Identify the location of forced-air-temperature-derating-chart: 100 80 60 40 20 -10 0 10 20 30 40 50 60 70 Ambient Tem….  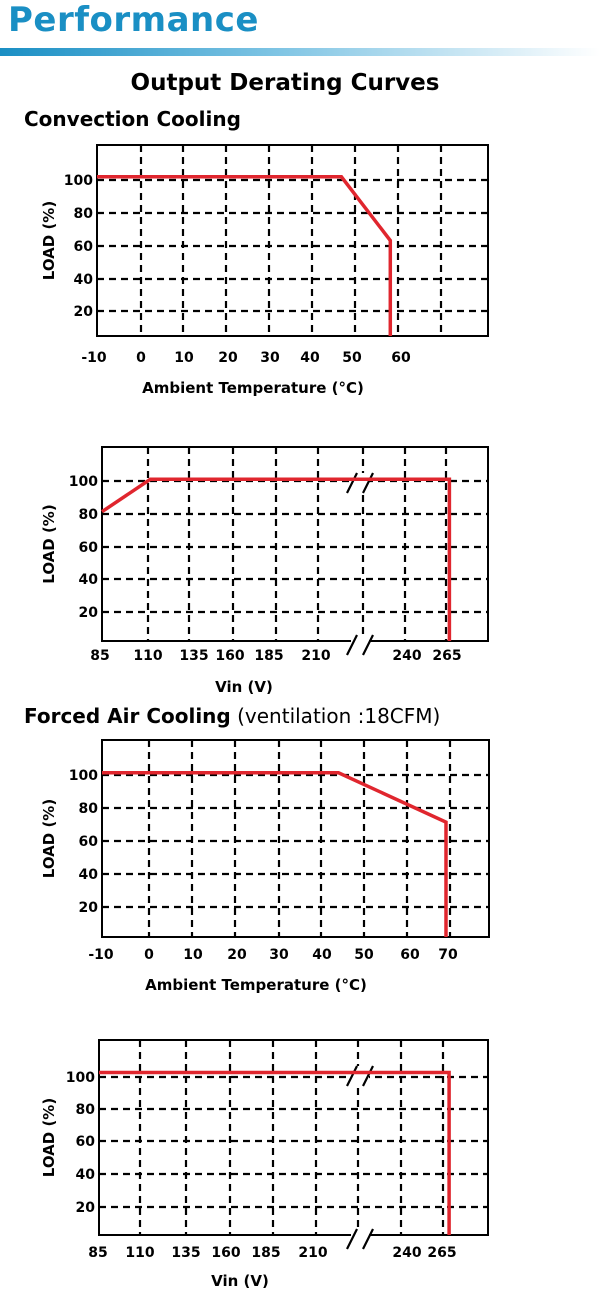
(265, 866).